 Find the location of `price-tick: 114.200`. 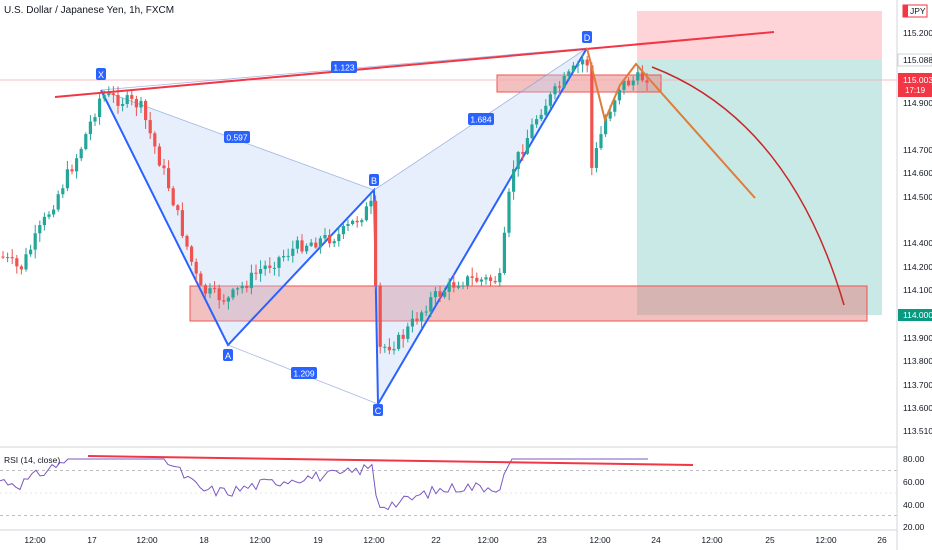

price-tick: 114.200 is located at coordinates (917, 267).